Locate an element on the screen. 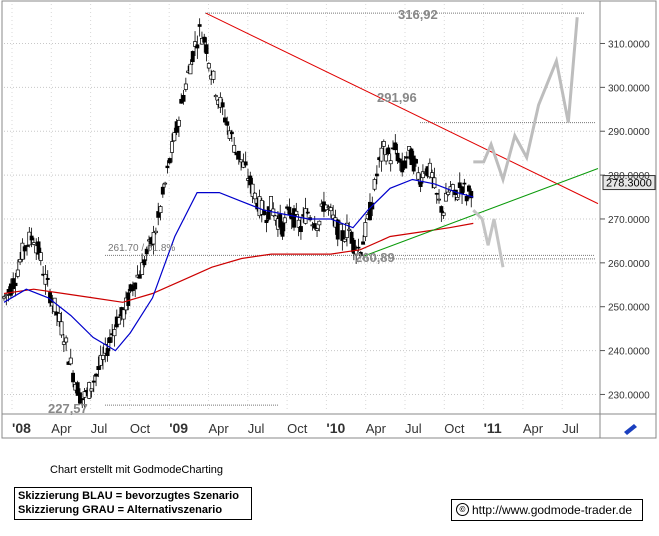  label-mid-high: 291,96 is located at coordinates (397, 97).